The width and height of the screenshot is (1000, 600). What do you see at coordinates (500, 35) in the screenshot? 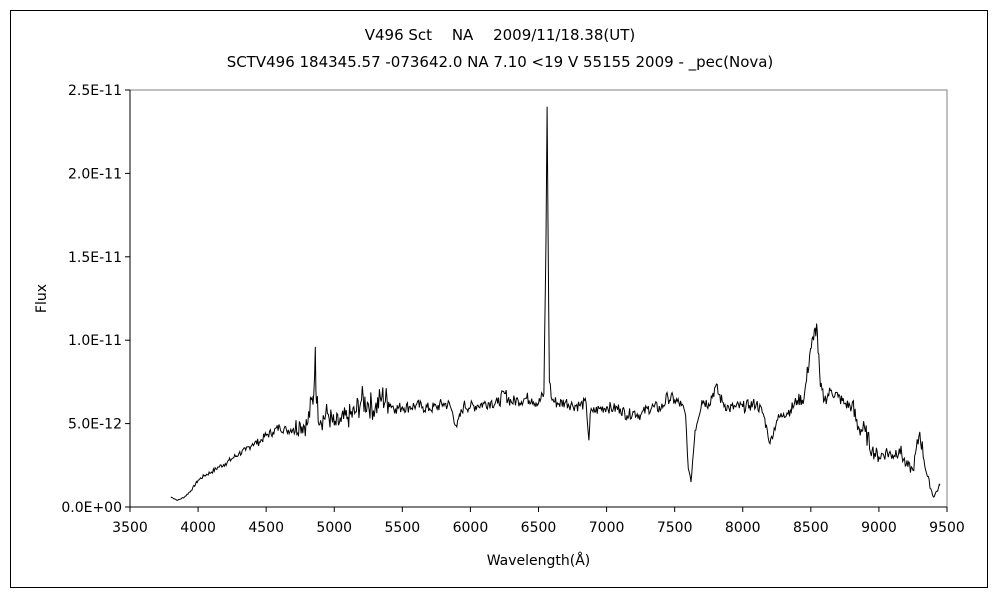
I see `chart-title: V496 Sct NA 2009/11/18.38(UT)` at bounding box center [500, 35].